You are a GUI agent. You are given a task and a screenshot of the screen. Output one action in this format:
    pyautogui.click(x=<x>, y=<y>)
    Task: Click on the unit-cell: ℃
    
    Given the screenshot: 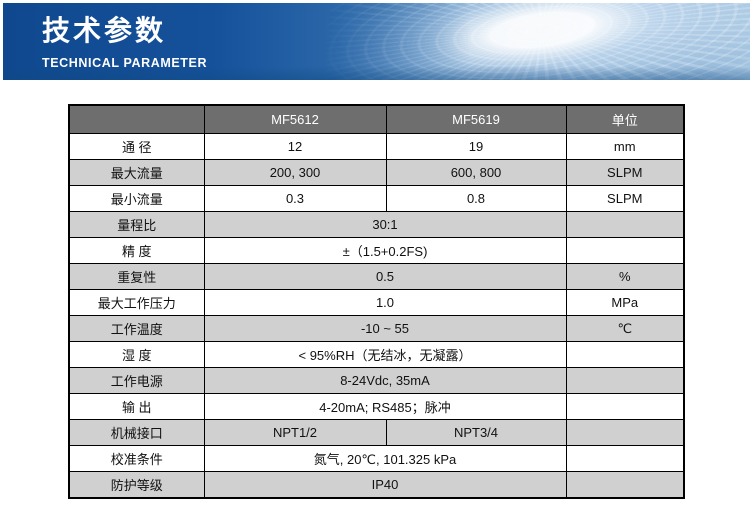 What is the action you would take?
    pyautogui.click(x=625, y=328)
    